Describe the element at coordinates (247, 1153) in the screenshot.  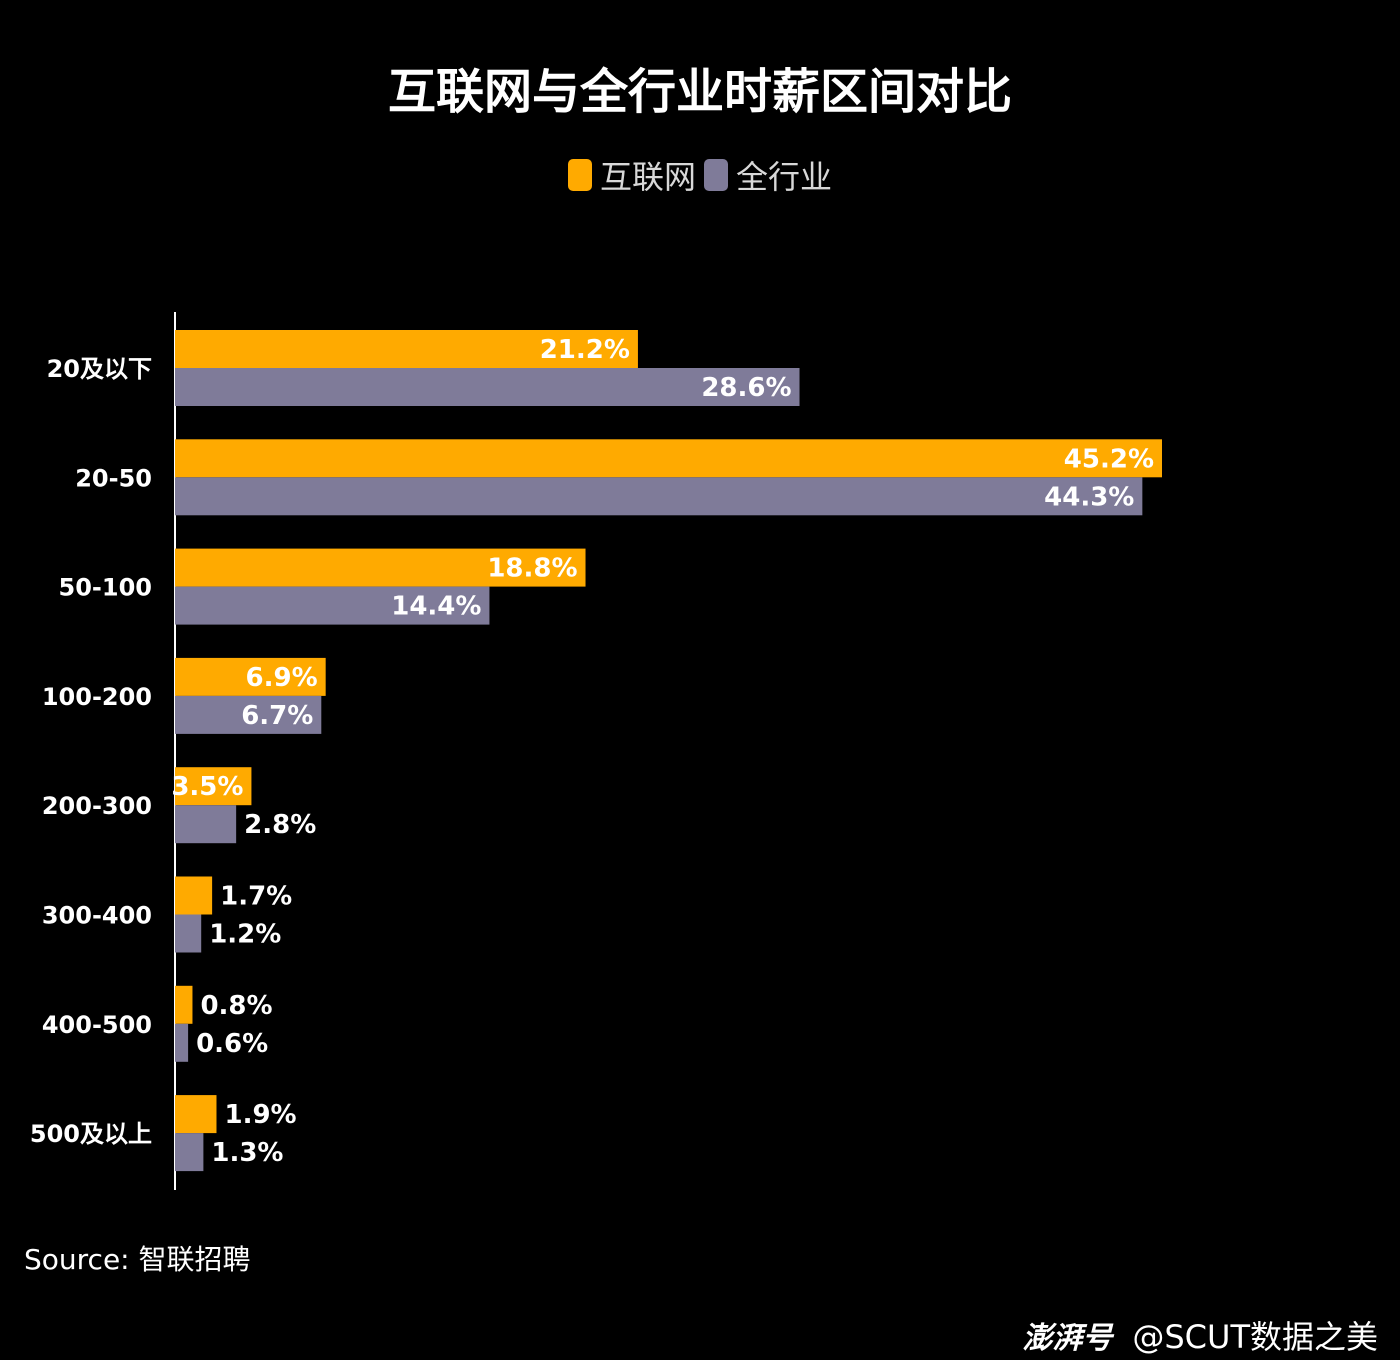
I see `data-label: 1.3%` at that location.